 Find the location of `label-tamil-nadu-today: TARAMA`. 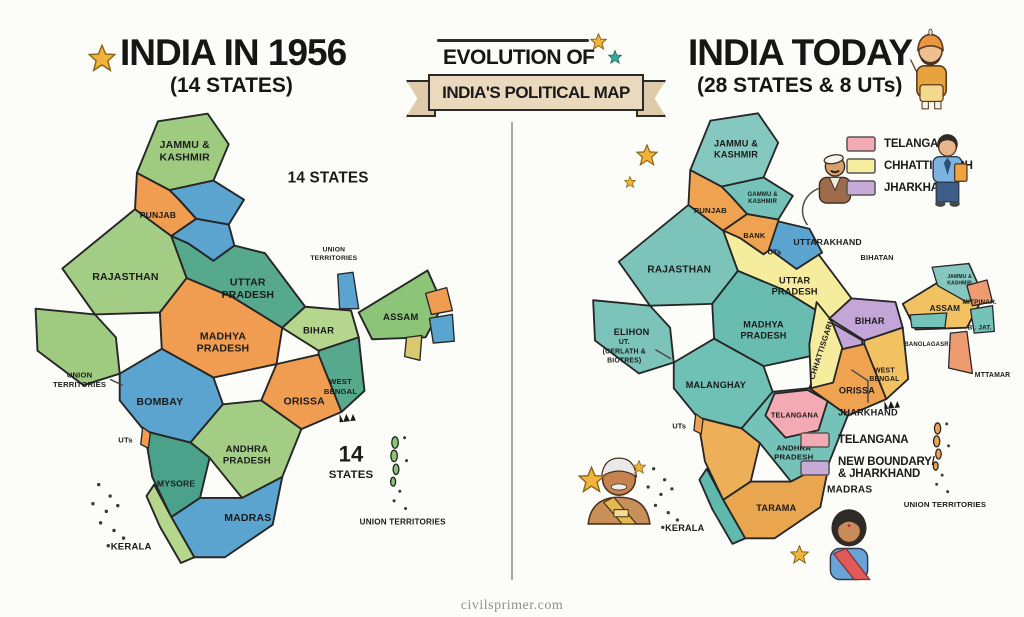

label-tamil-nadu-today: TARAMA is located at coordinates (776, 508).